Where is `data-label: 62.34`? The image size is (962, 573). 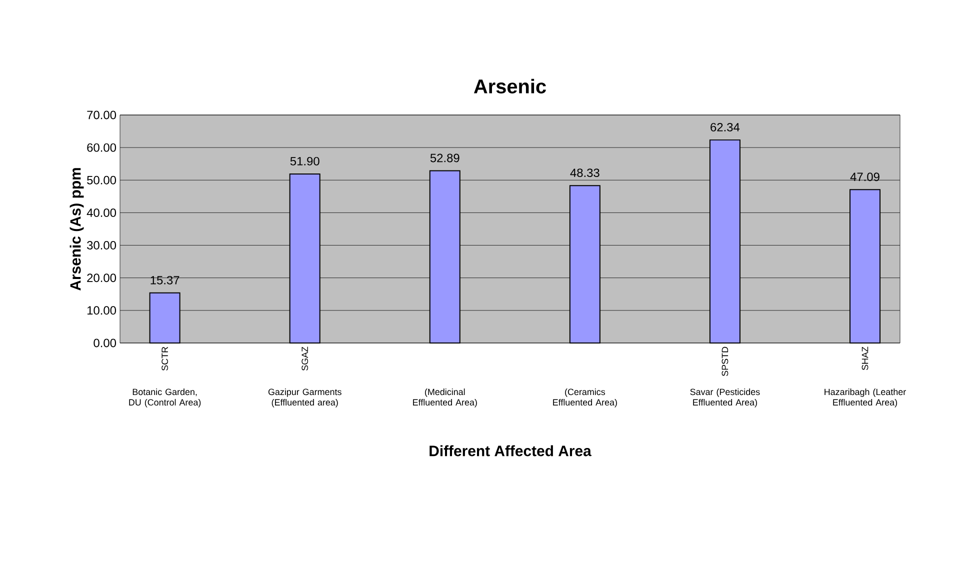 data-label: 62.34 is located at coordinates (725, 127).